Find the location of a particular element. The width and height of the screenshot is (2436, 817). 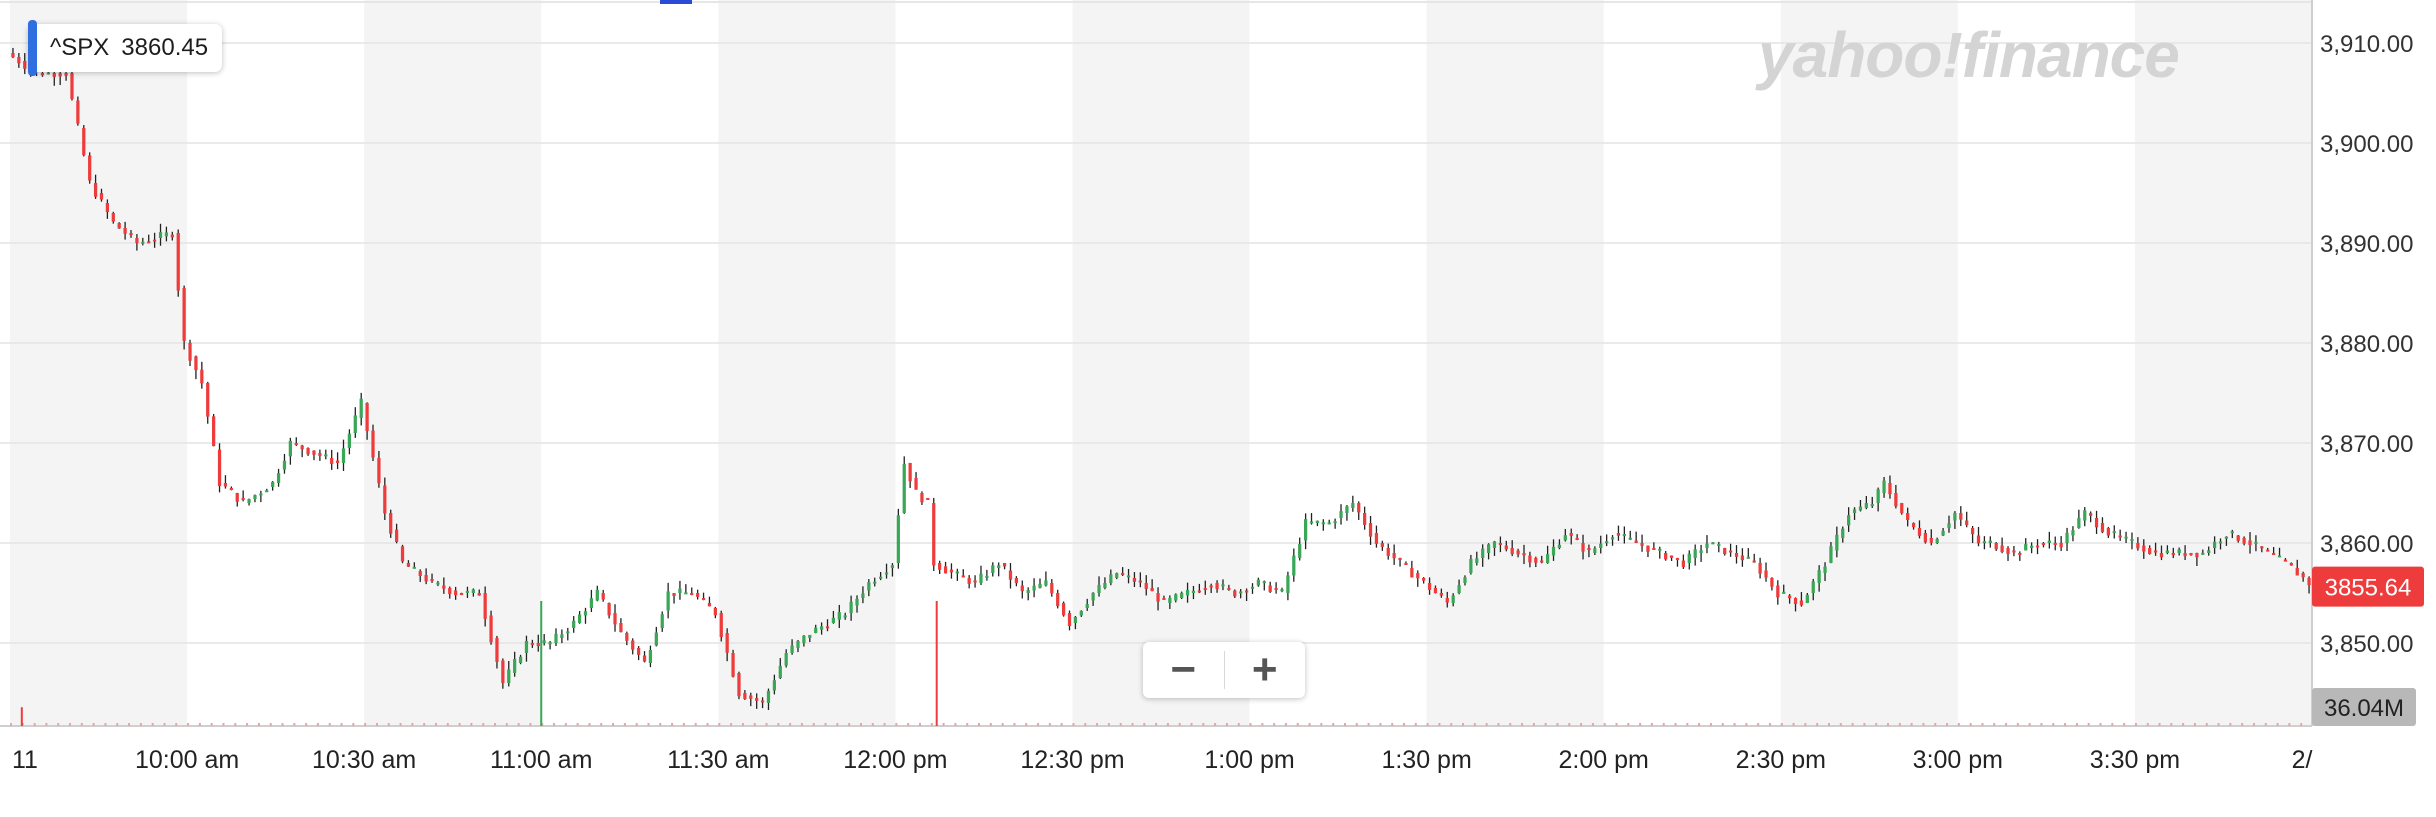

zoom-in-button: + is located at coordinates (1264, 669).